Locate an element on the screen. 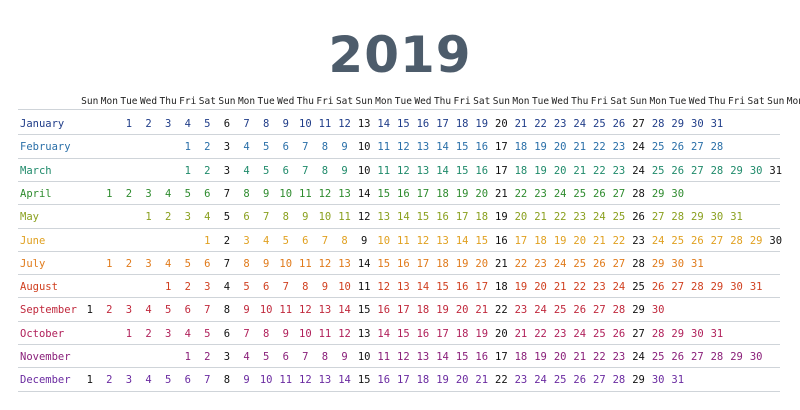  day-cell: 19 is located at coordinates (540, 357).